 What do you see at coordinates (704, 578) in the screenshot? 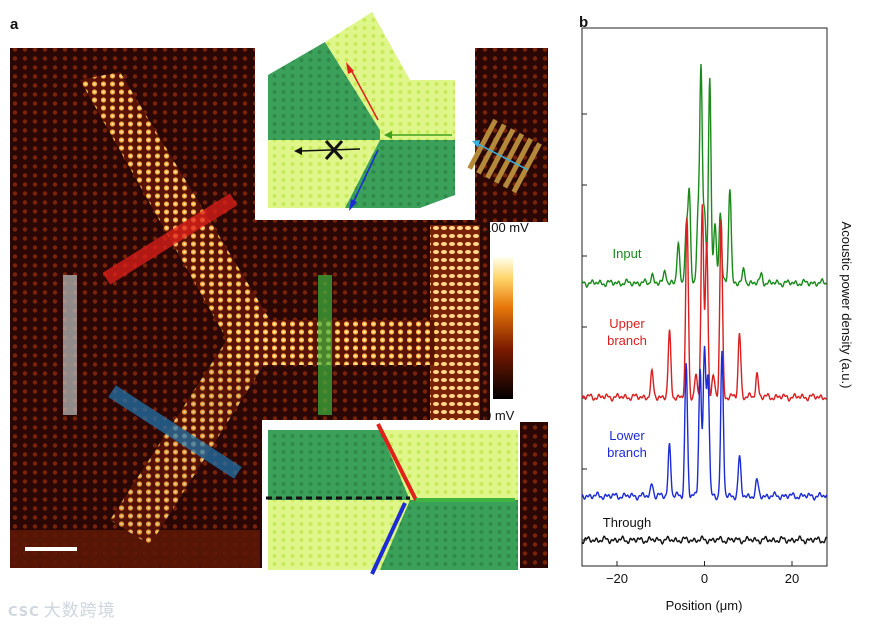
I see `x-tick-label: 0` at bounding box center [704, 578].